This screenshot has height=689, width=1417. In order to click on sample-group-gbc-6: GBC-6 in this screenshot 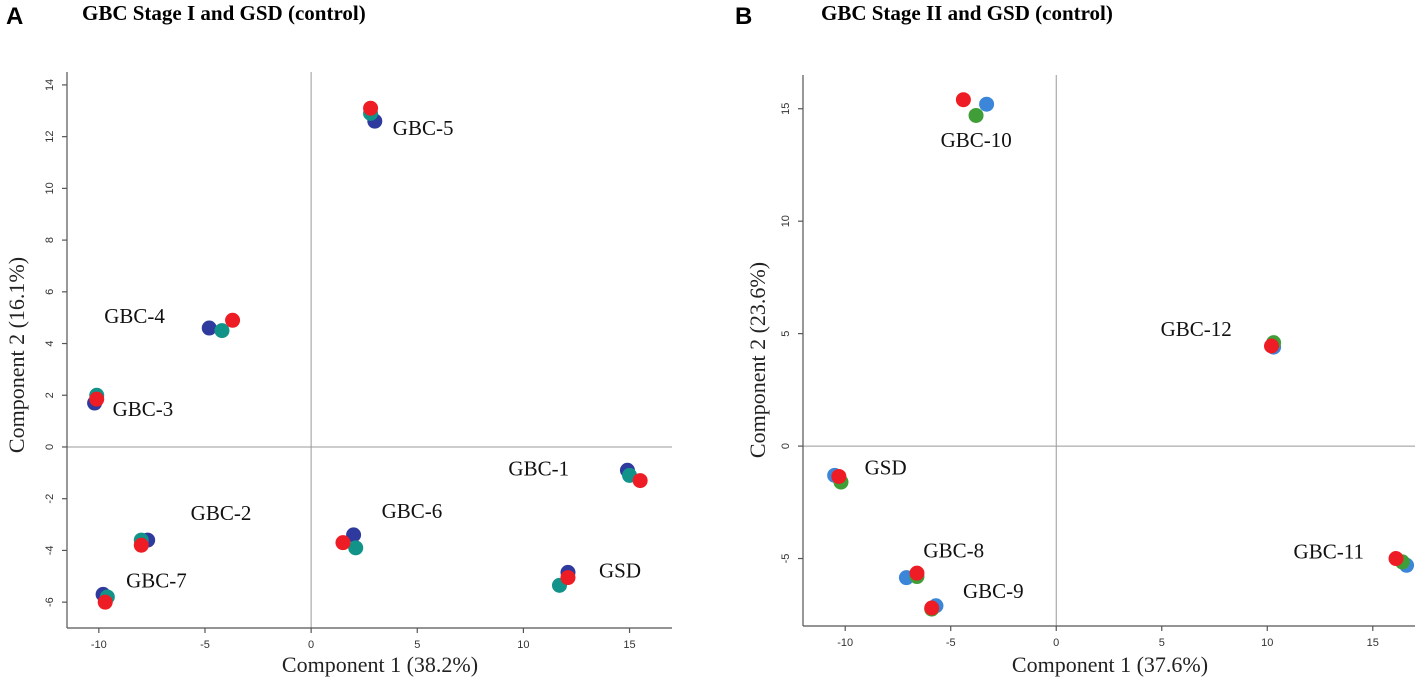, I will do `click(389, 527)`.